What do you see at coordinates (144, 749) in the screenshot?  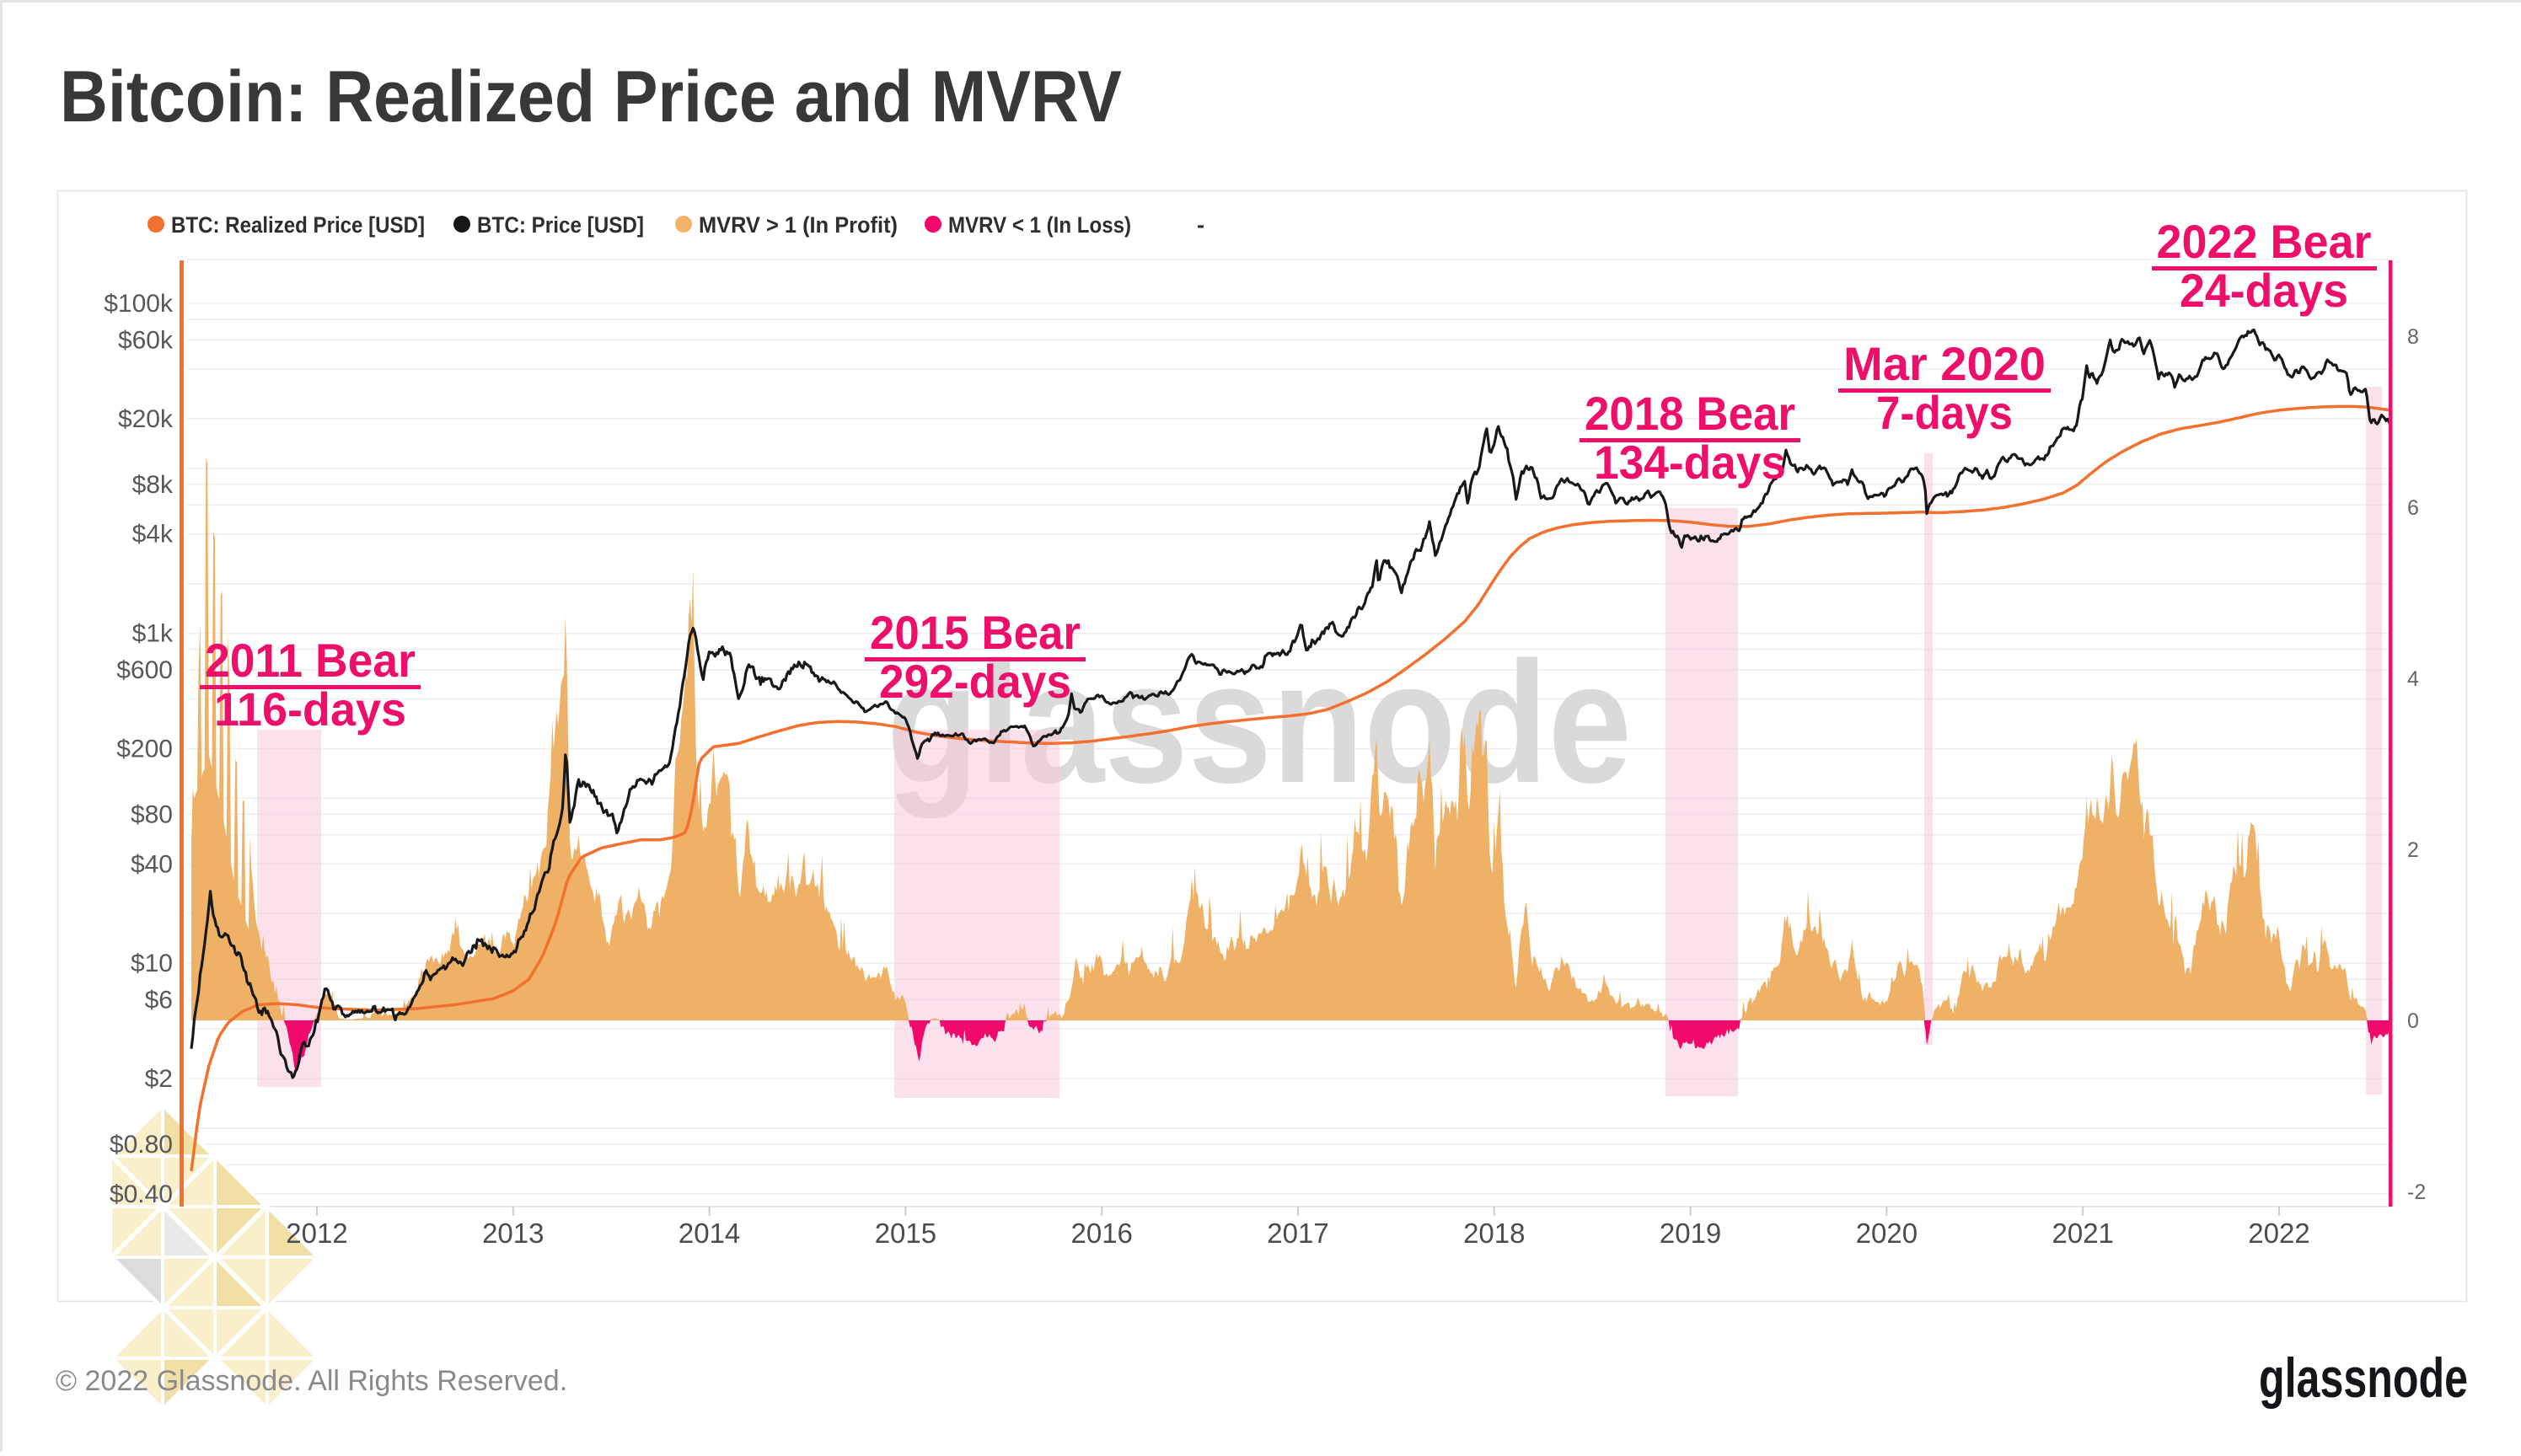 I see `svg-text: $200` at bounding box center [144, 749].